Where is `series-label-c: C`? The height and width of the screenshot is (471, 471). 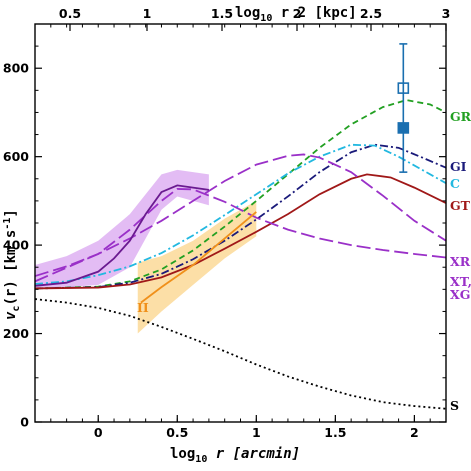 series-label-c: C is located at coordinates (455, 183).